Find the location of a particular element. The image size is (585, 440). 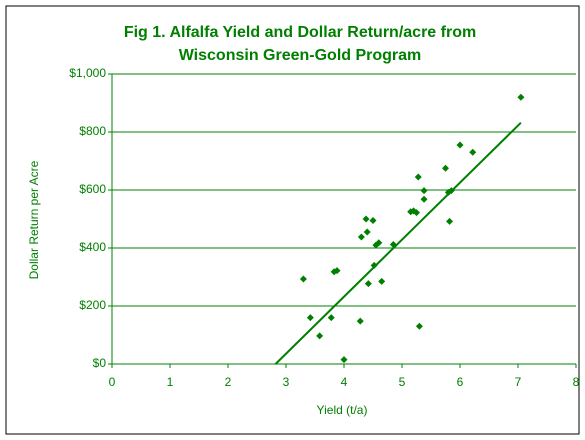

x-tick-label: 1 is located at coordinates (170, 382).